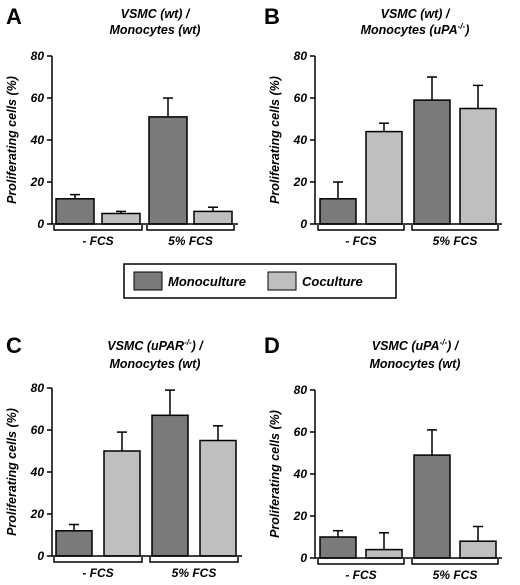 This screenshot has width=520, height=585. Describe the element at coordinates (207, 281) in the screenshot. I see `legend-label-monoculture: Monoculture` at that location.